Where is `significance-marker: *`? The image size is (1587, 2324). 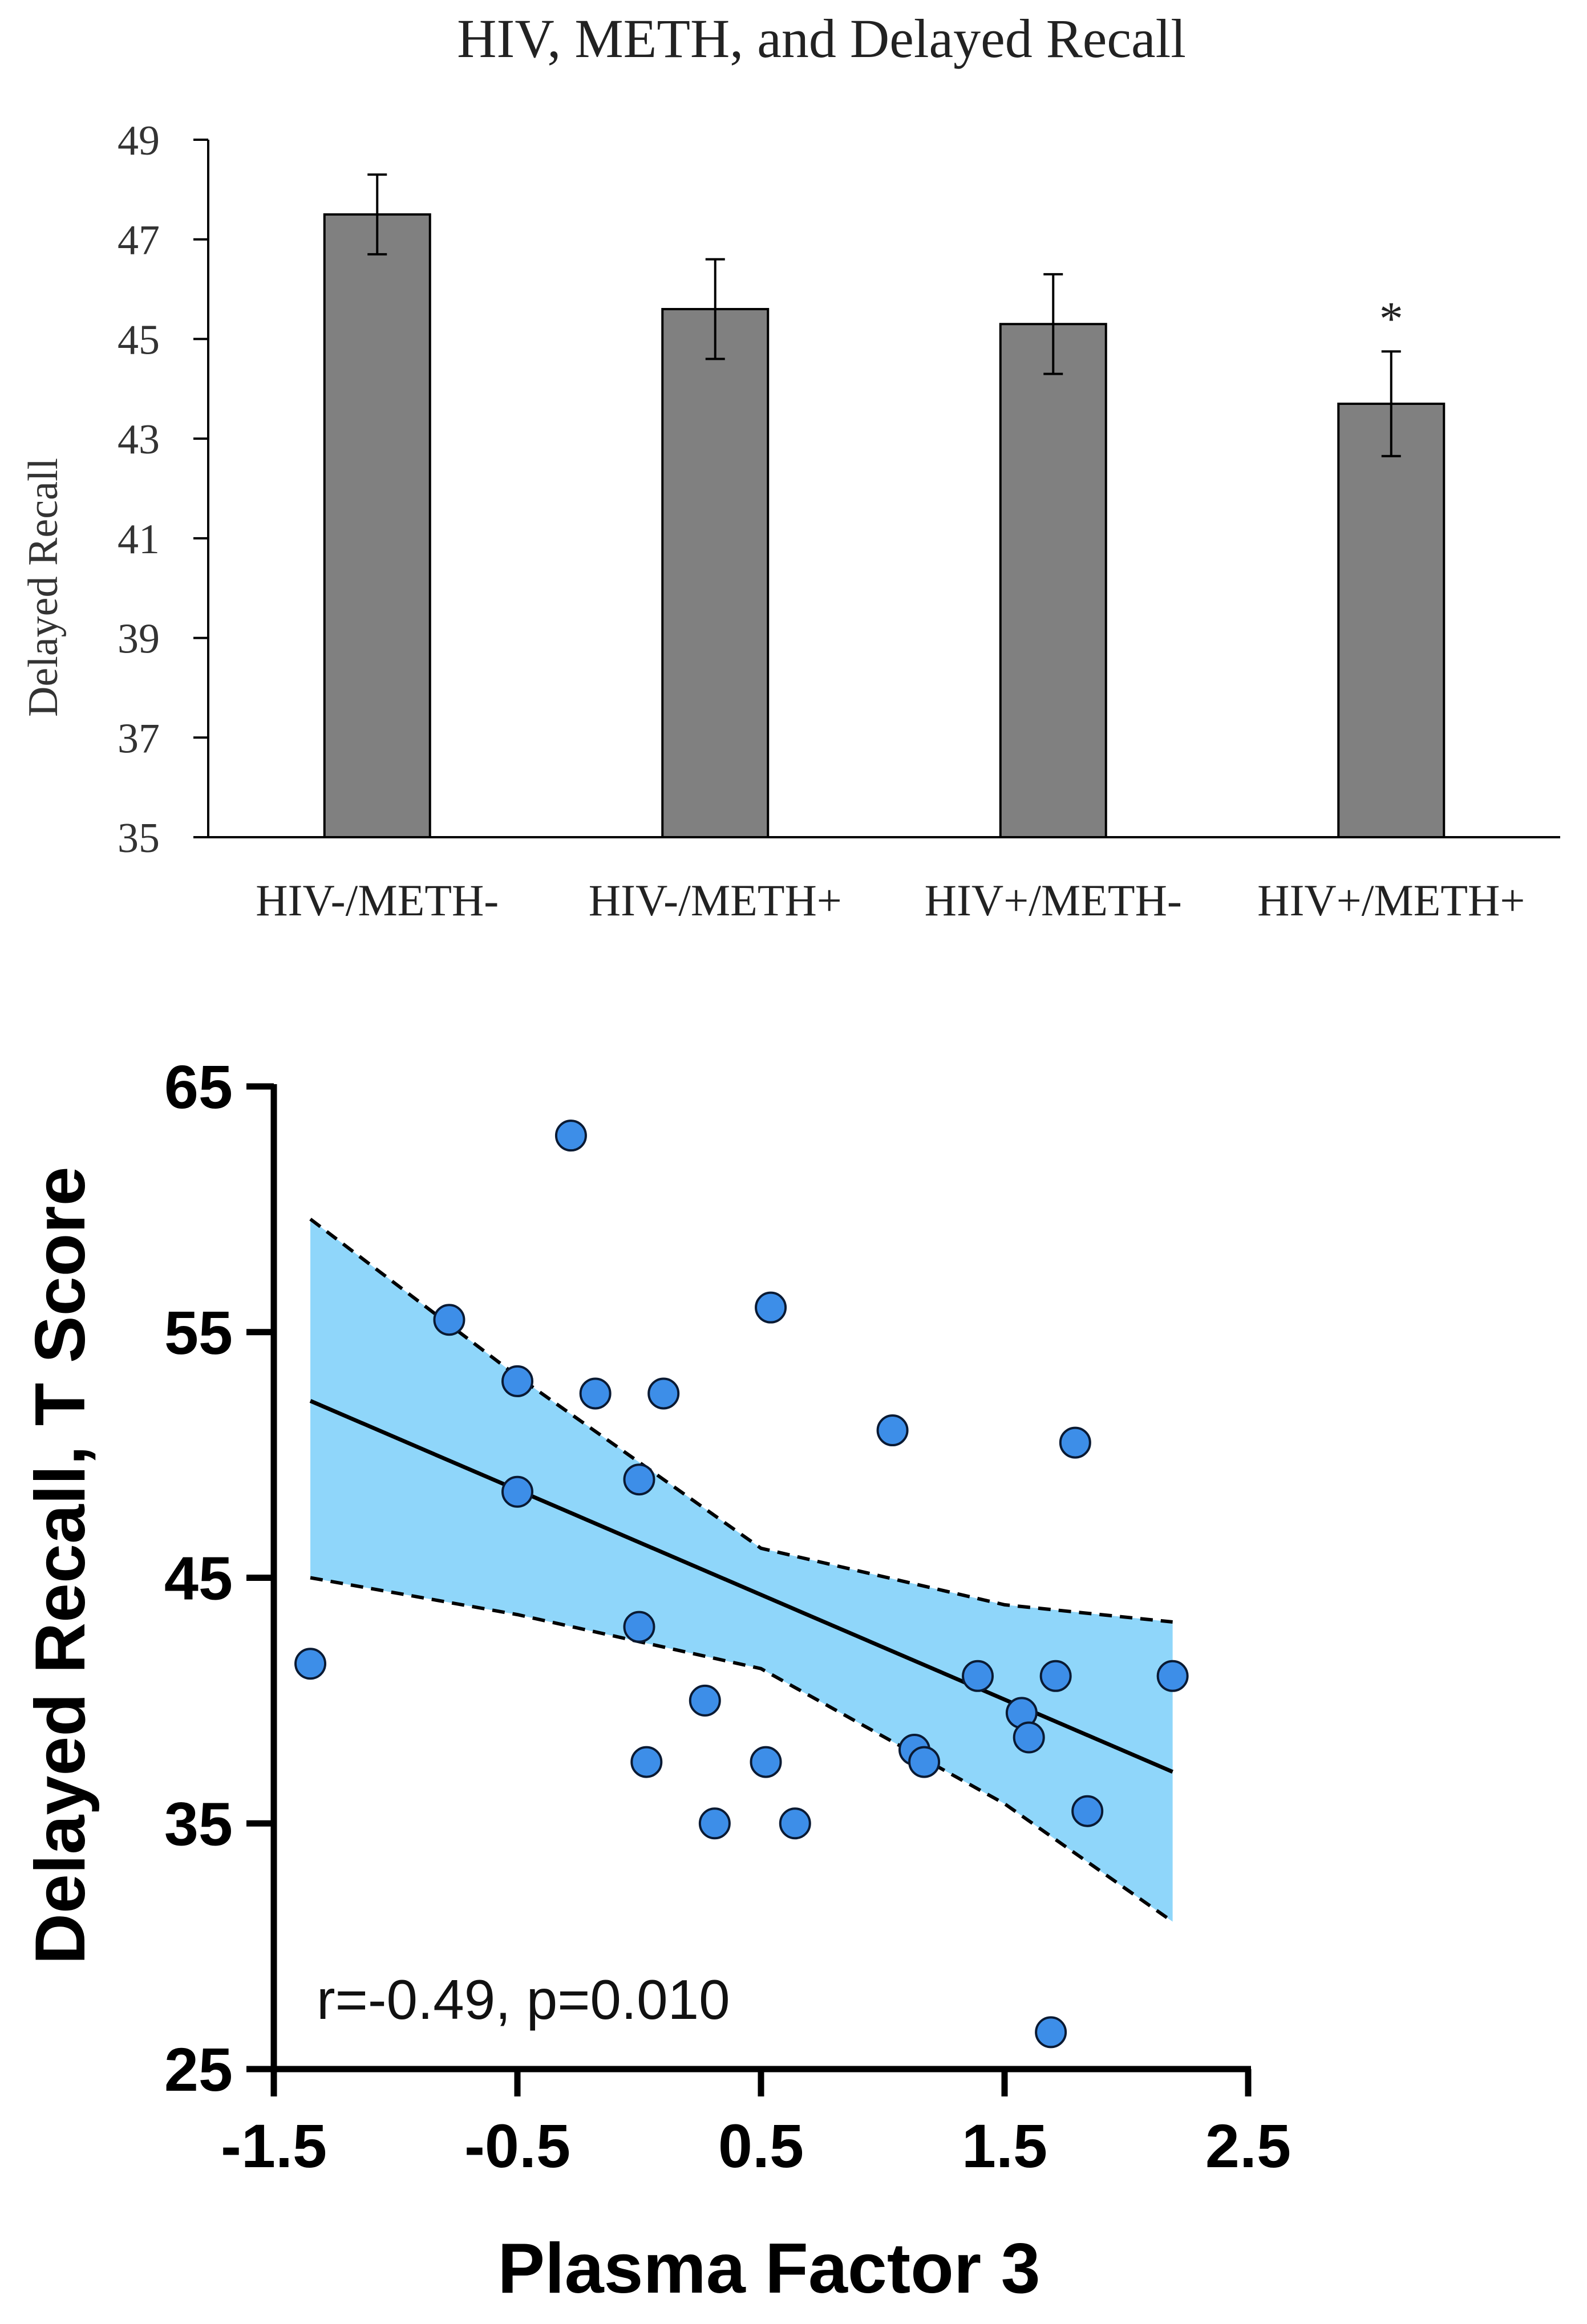 significance-marker: * is located at coordinates (1391, 318).